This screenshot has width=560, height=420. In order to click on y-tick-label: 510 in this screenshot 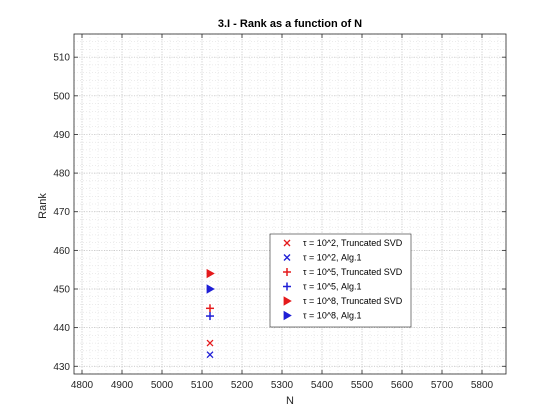, I will do `click(61, 58)`.